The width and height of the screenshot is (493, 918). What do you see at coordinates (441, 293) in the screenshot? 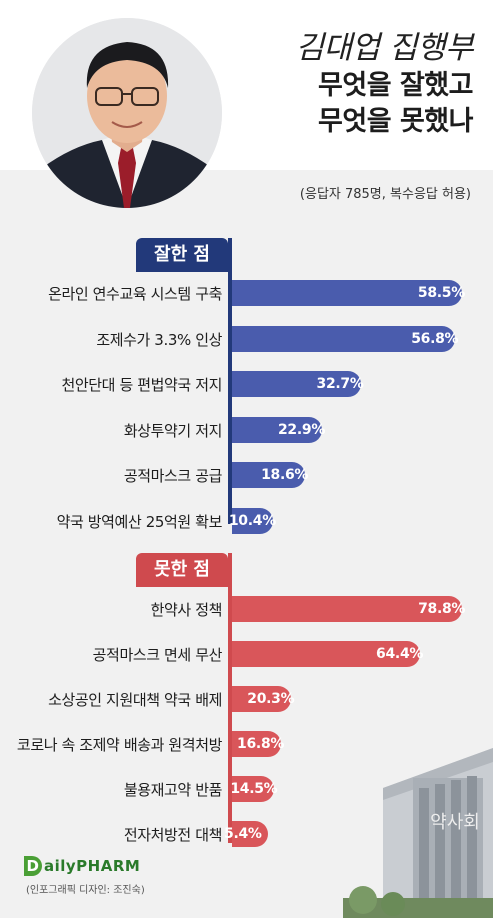
I see `bar-value-label: 58.5%` at bounding box center [441, 293].